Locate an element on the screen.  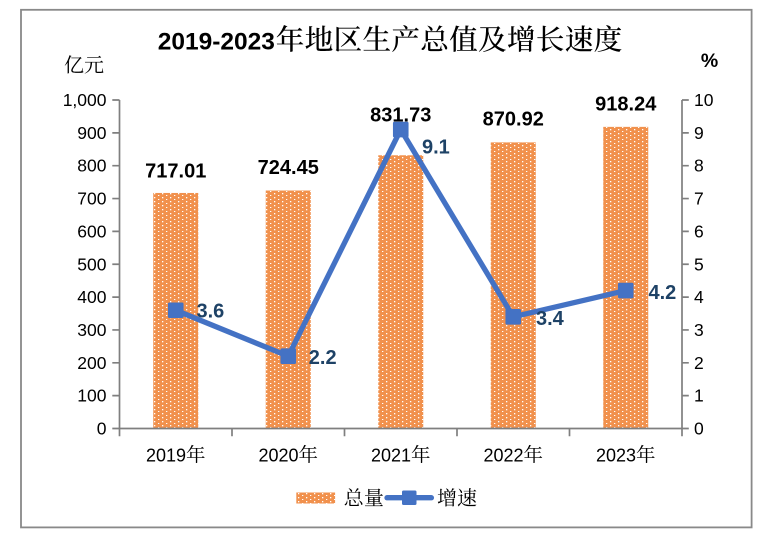
svg-text: 2022 is located at coordinates (504, 456).